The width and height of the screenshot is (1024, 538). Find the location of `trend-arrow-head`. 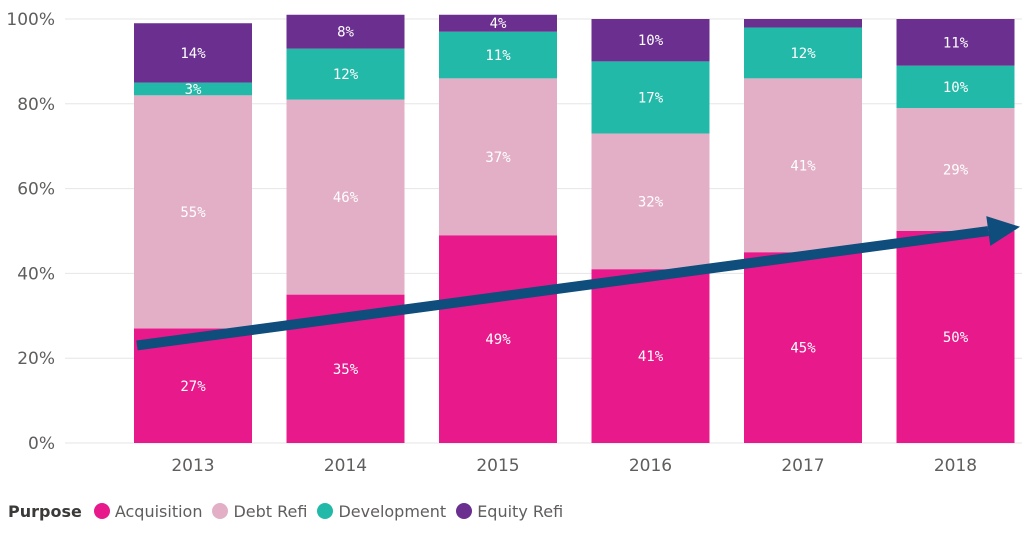

trend-arrow-head is located at coordinates (1003, 231).